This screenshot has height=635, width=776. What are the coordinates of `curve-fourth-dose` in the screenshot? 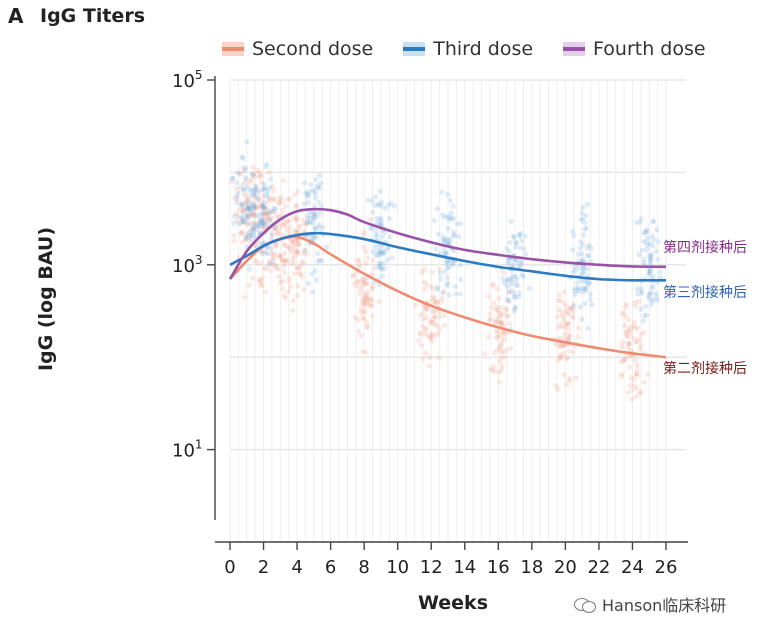 It's located at (447, 243).